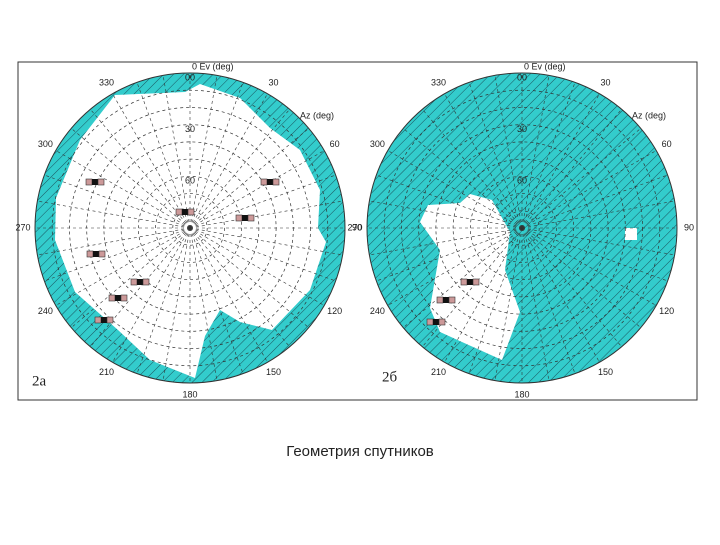 The image size is (720, 545). I want to click on azimuth-label: 30, so click(273, 83).